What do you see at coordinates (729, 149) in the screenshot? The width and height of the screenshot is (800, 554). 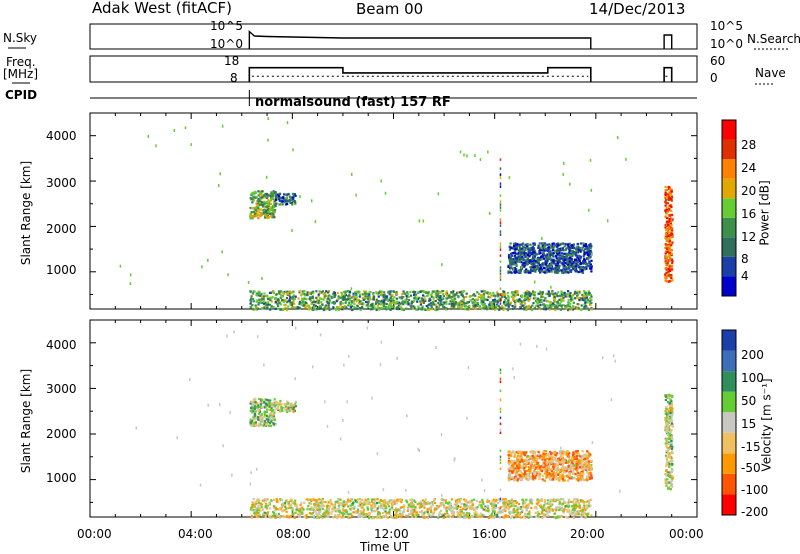 I see `power-colorbar-seg` at bounding box center [729, 149].